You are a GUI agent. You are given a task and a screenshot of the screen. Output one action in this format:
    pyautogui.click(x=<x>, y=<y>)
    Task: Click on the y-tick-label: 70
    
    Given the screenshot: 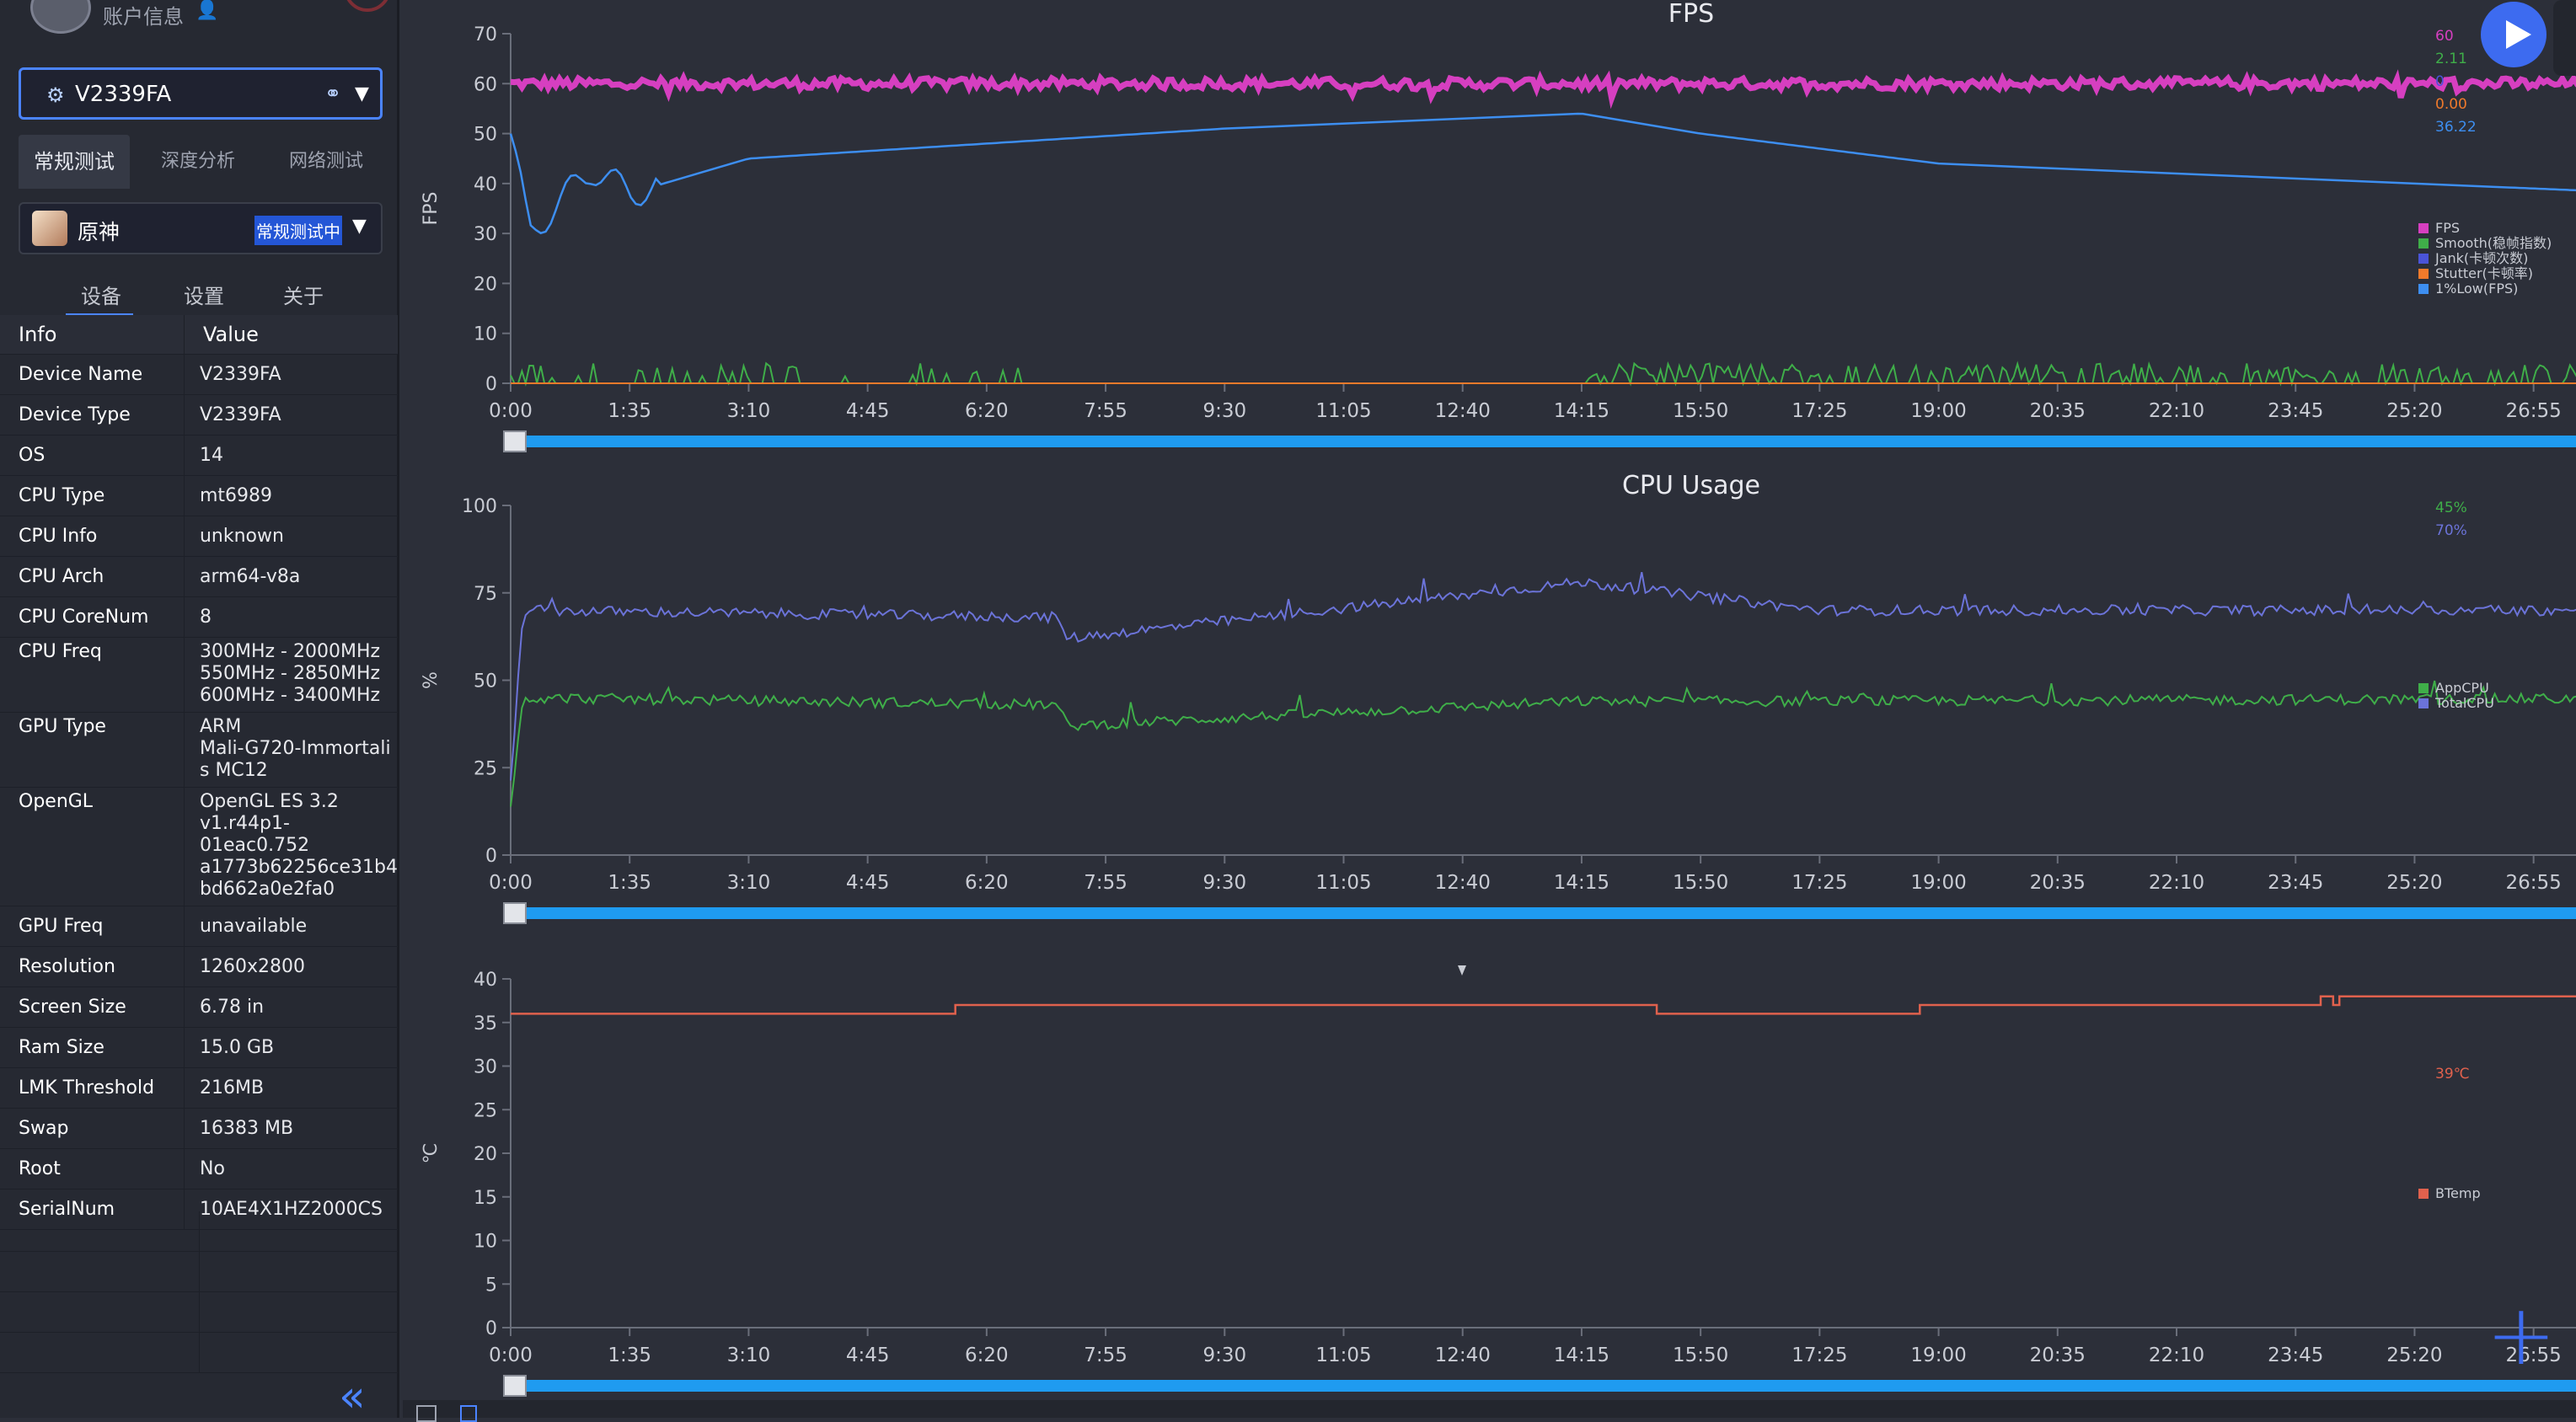 What is the action you would take?
    pyautogui.click(x=485, y=35)
    